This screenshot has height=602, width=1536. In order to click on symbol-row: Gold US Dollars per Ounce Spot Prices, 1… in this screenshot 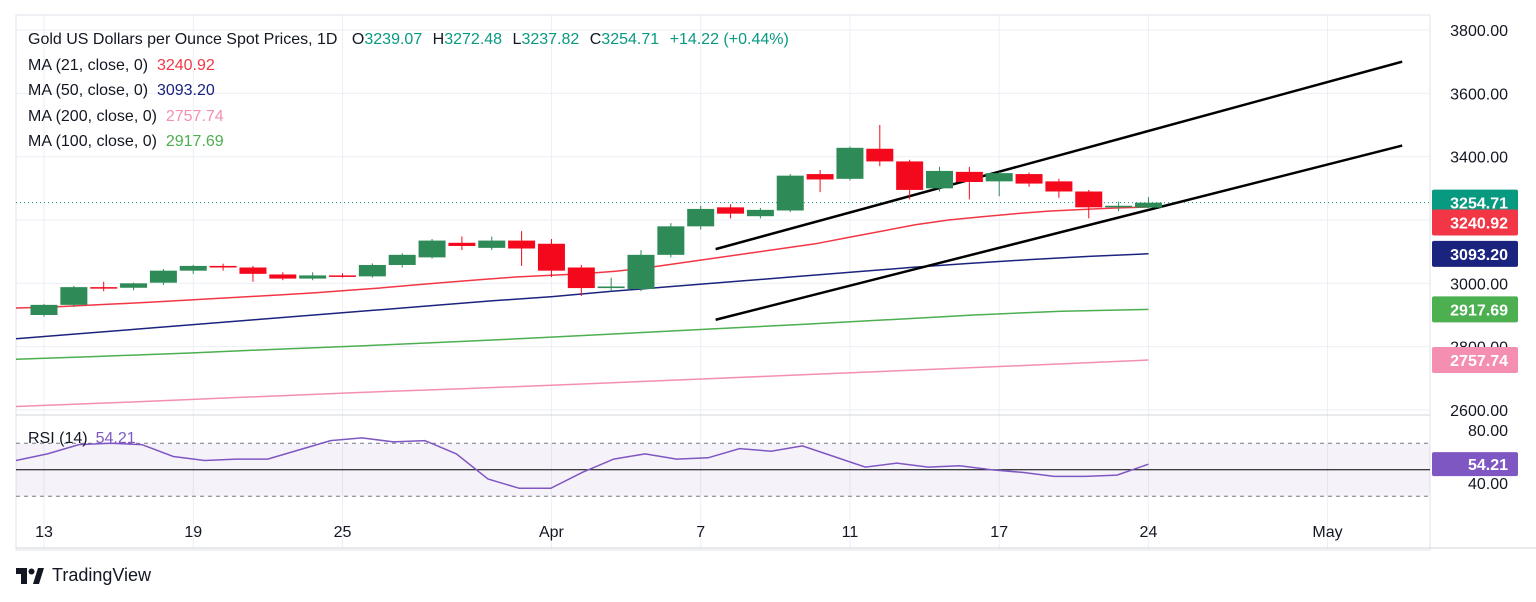, I will do `click(408, 40)`.